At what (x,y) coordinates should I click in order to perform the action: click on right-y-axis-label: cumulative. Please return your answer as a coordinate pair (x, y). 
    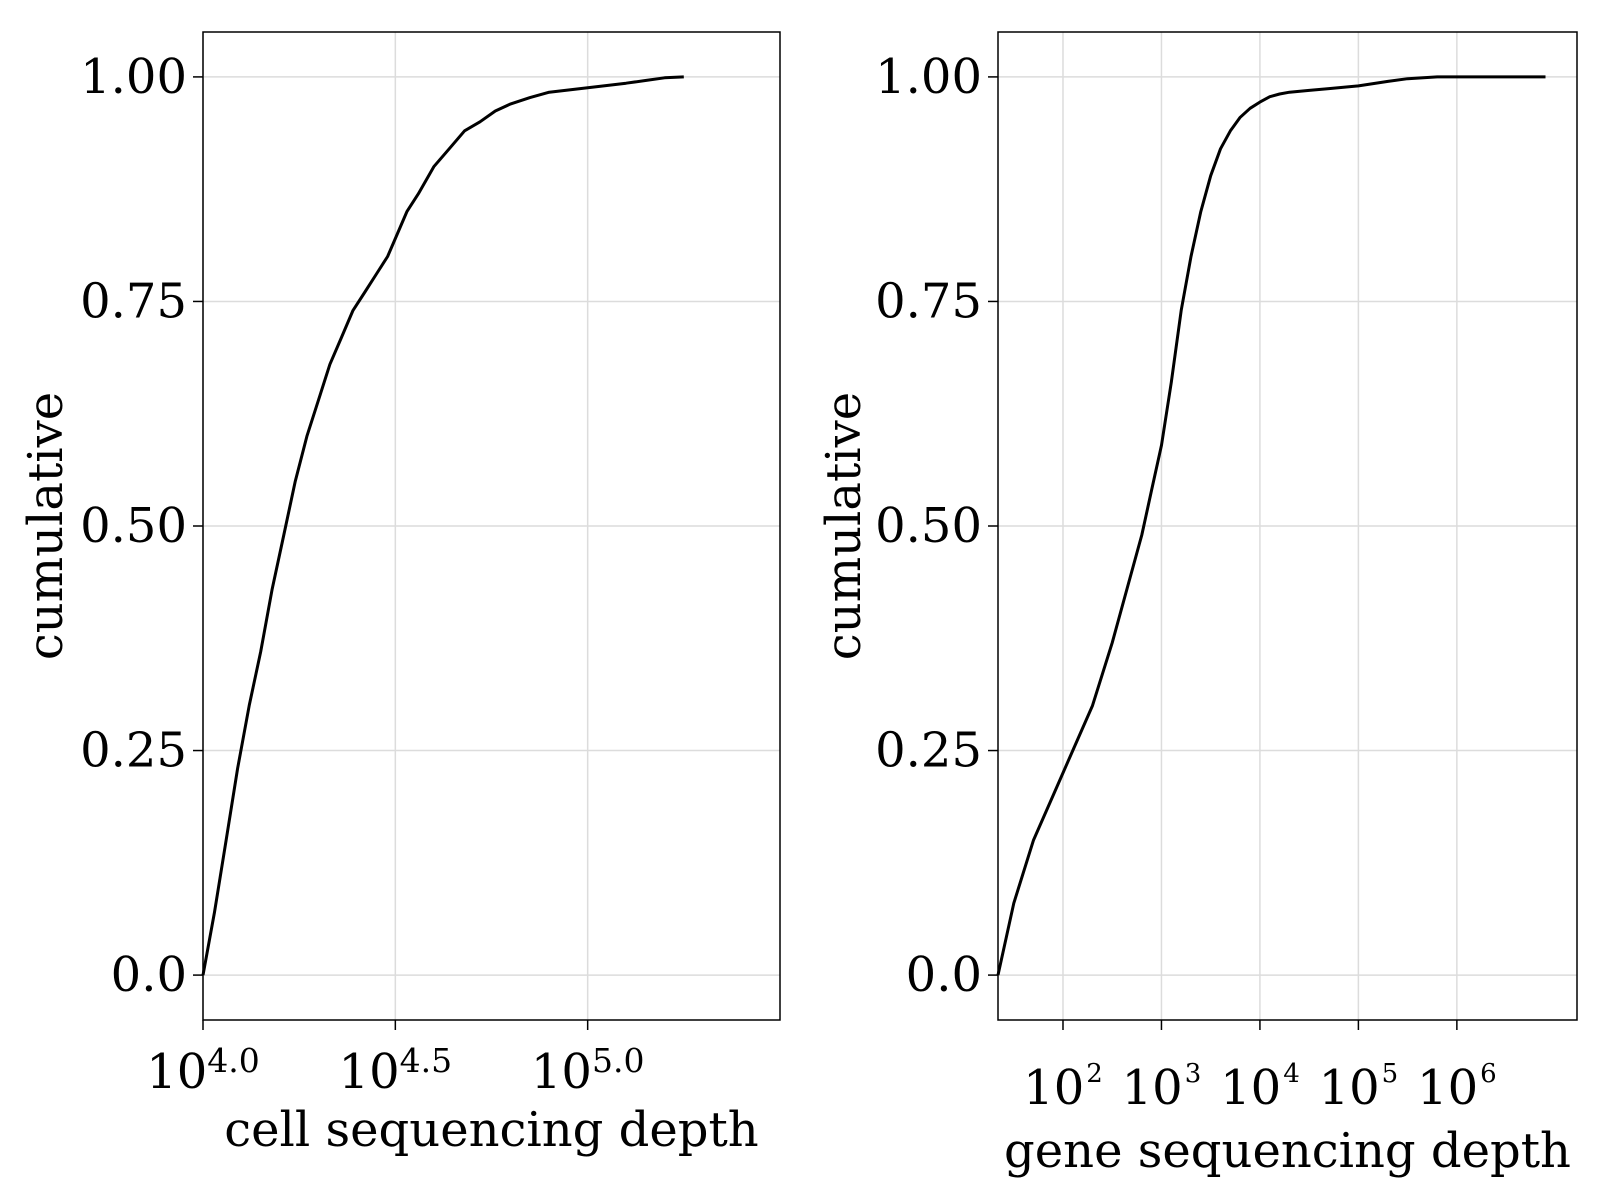
    Looking at the image, I should click on (844, 526).